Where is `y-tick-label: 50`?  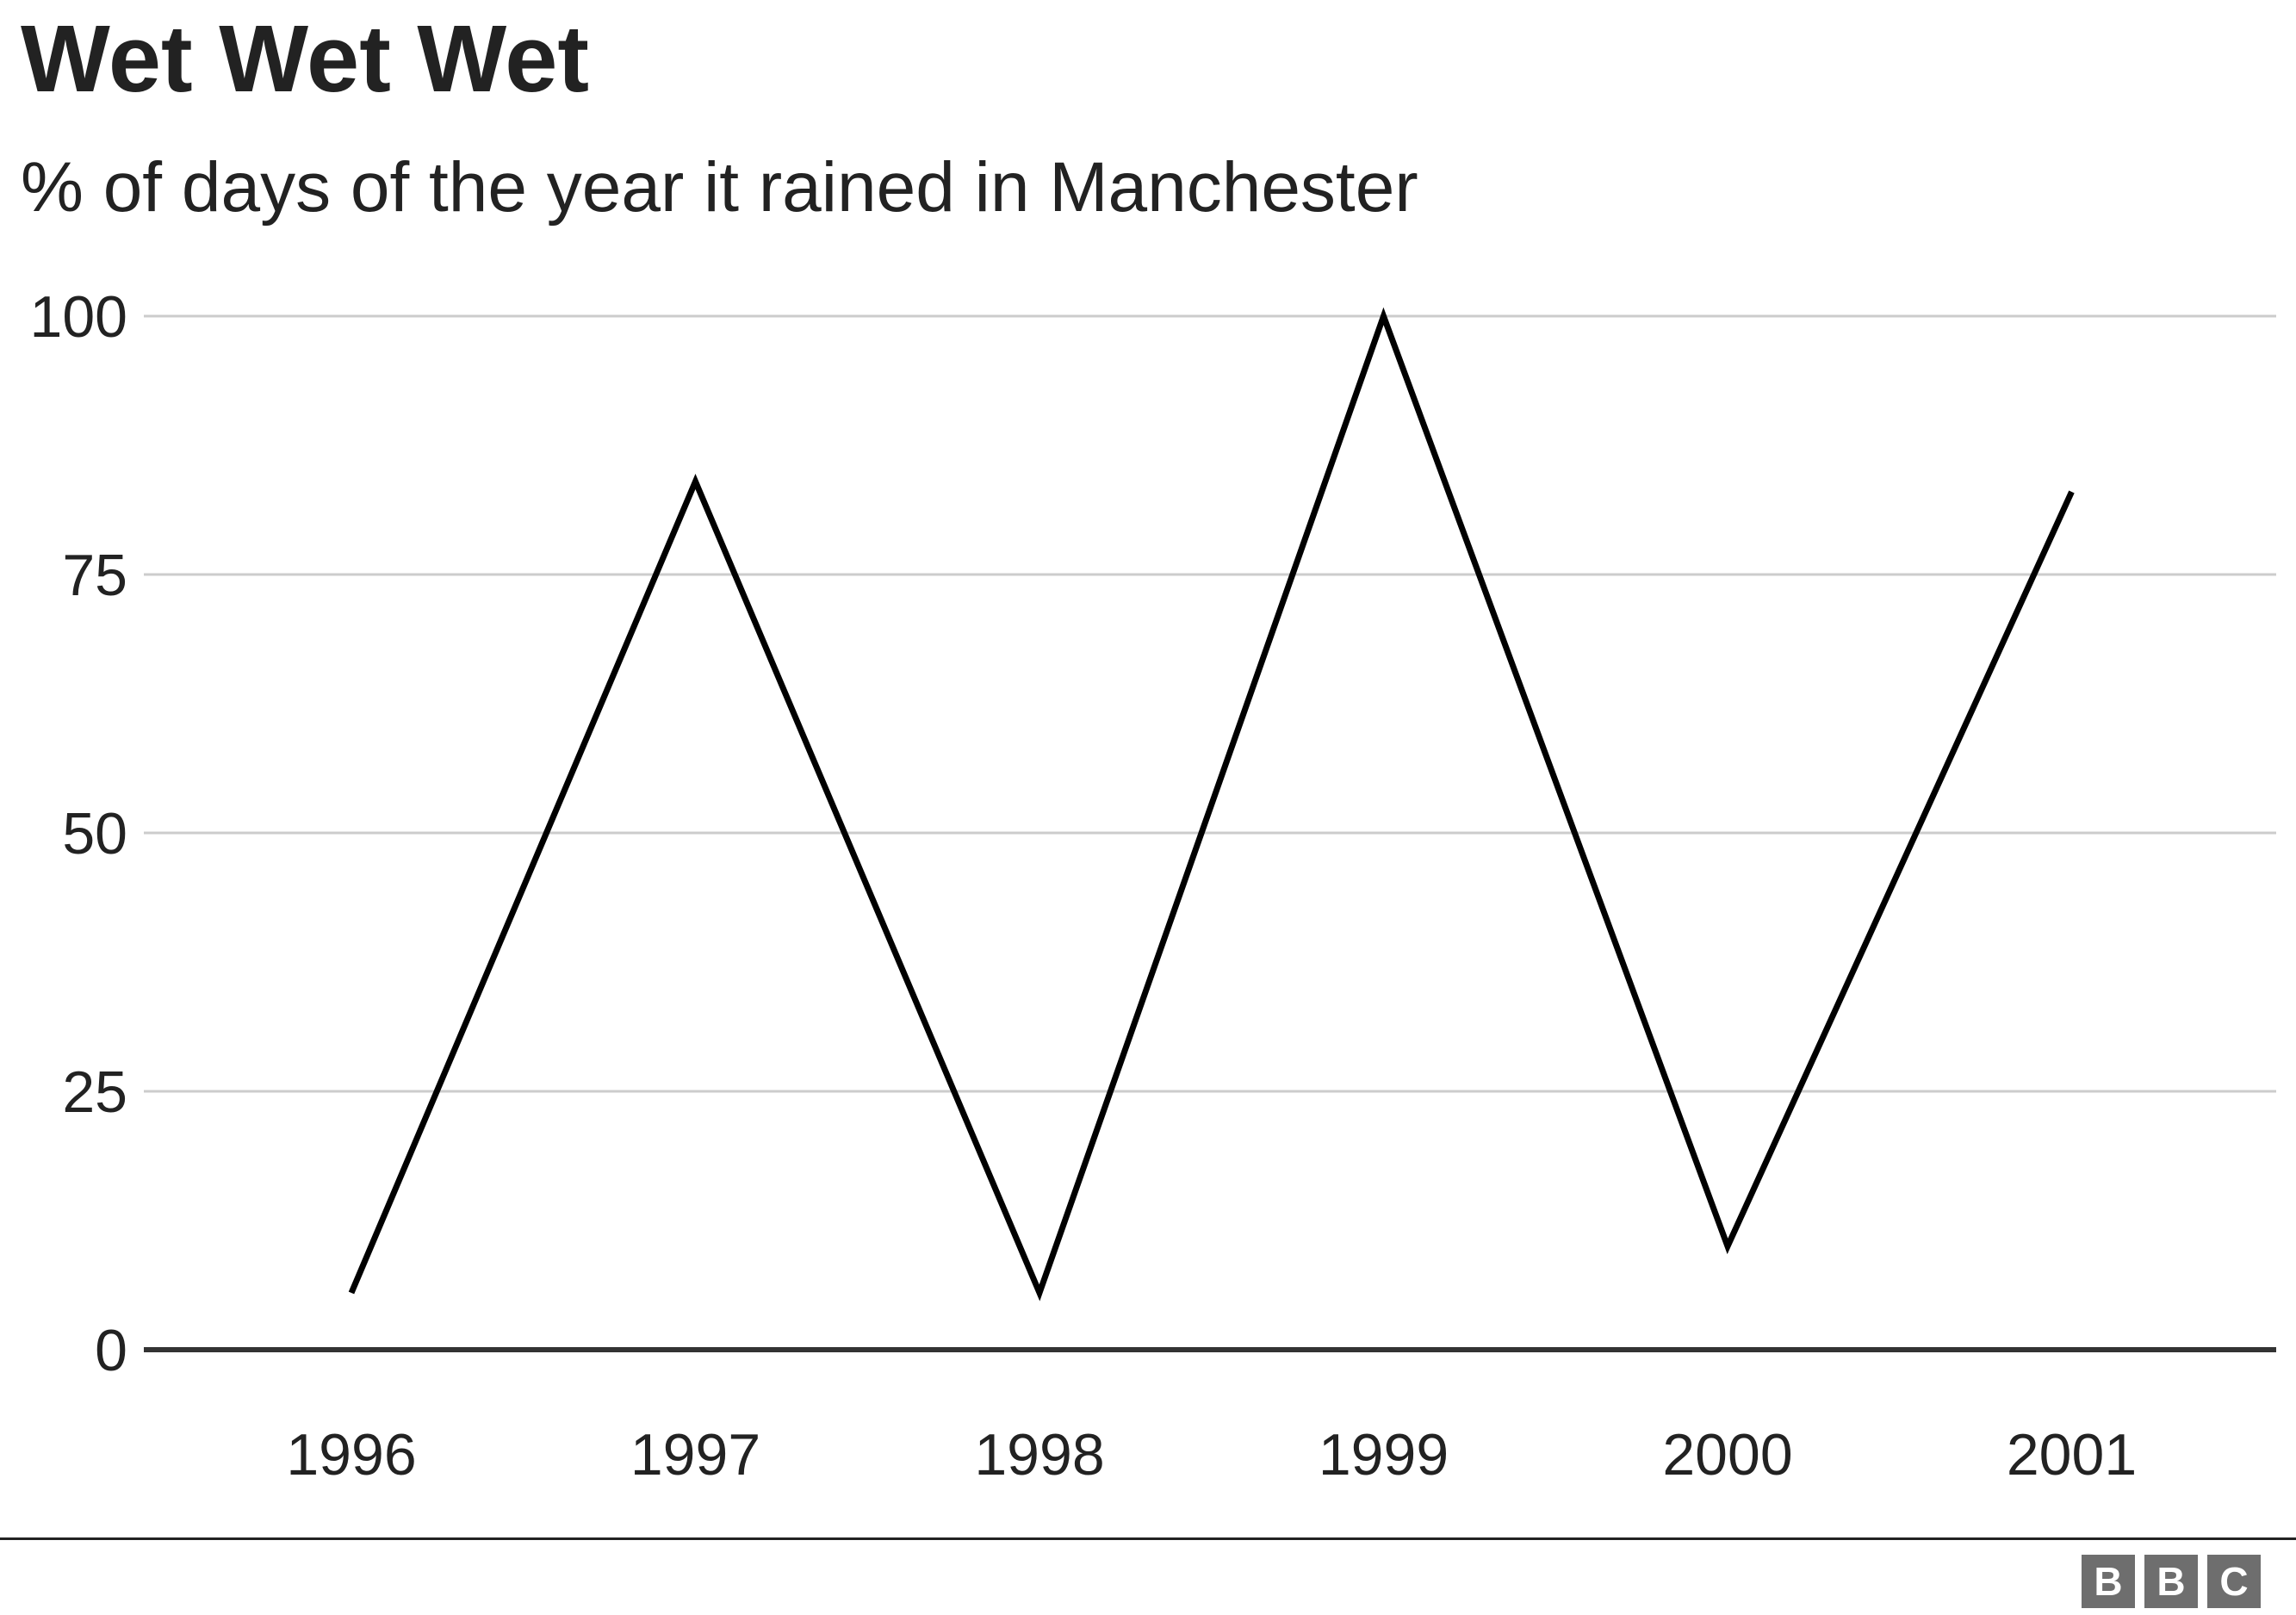 y-tick-label: 50 is located at coordinates (94, 834).